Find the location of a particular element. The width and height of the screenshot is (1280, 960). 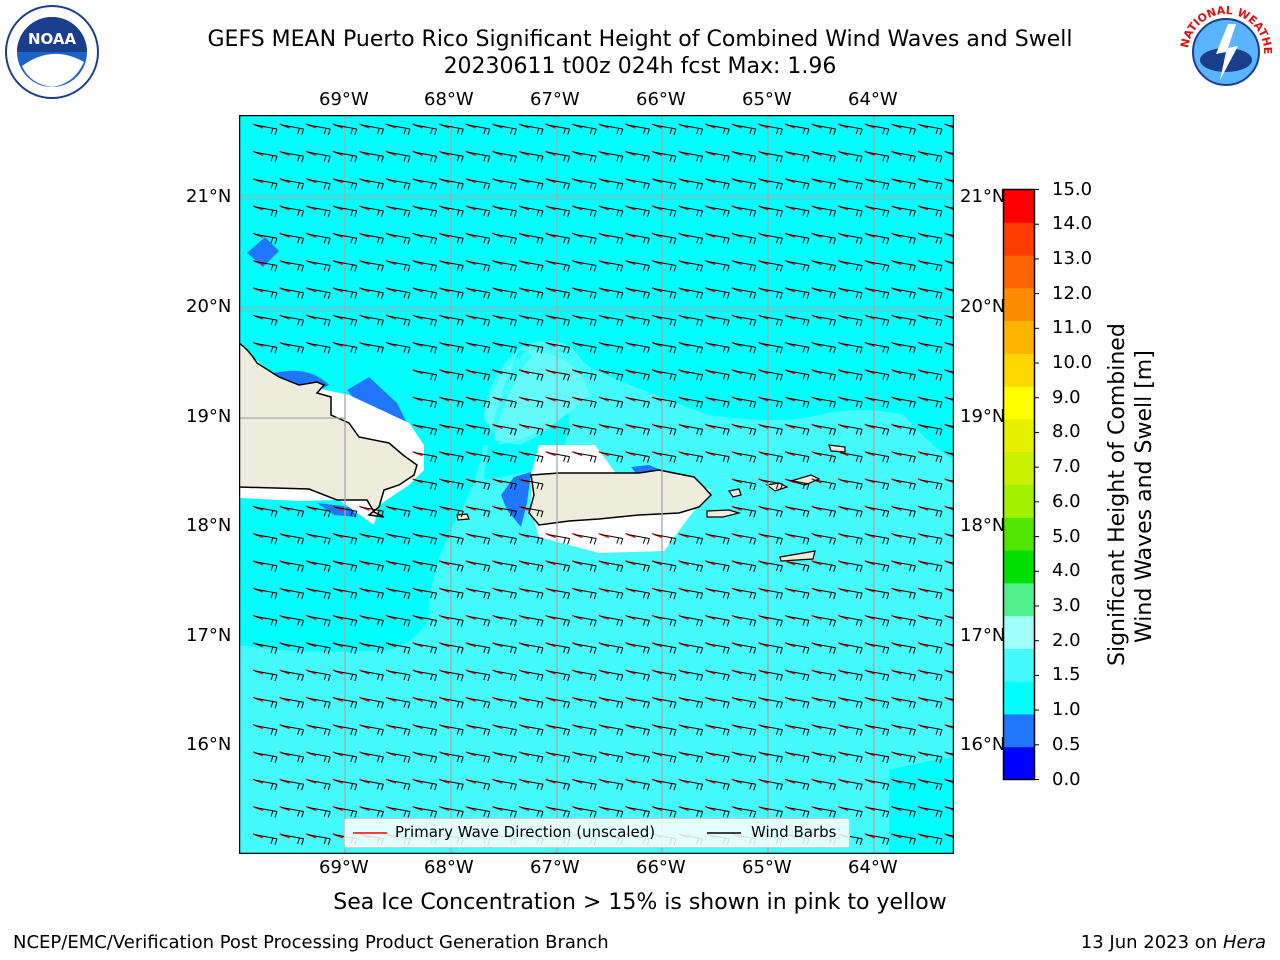

colorbar-tick-label: 10.0 is located at coordinates (1072, 363).